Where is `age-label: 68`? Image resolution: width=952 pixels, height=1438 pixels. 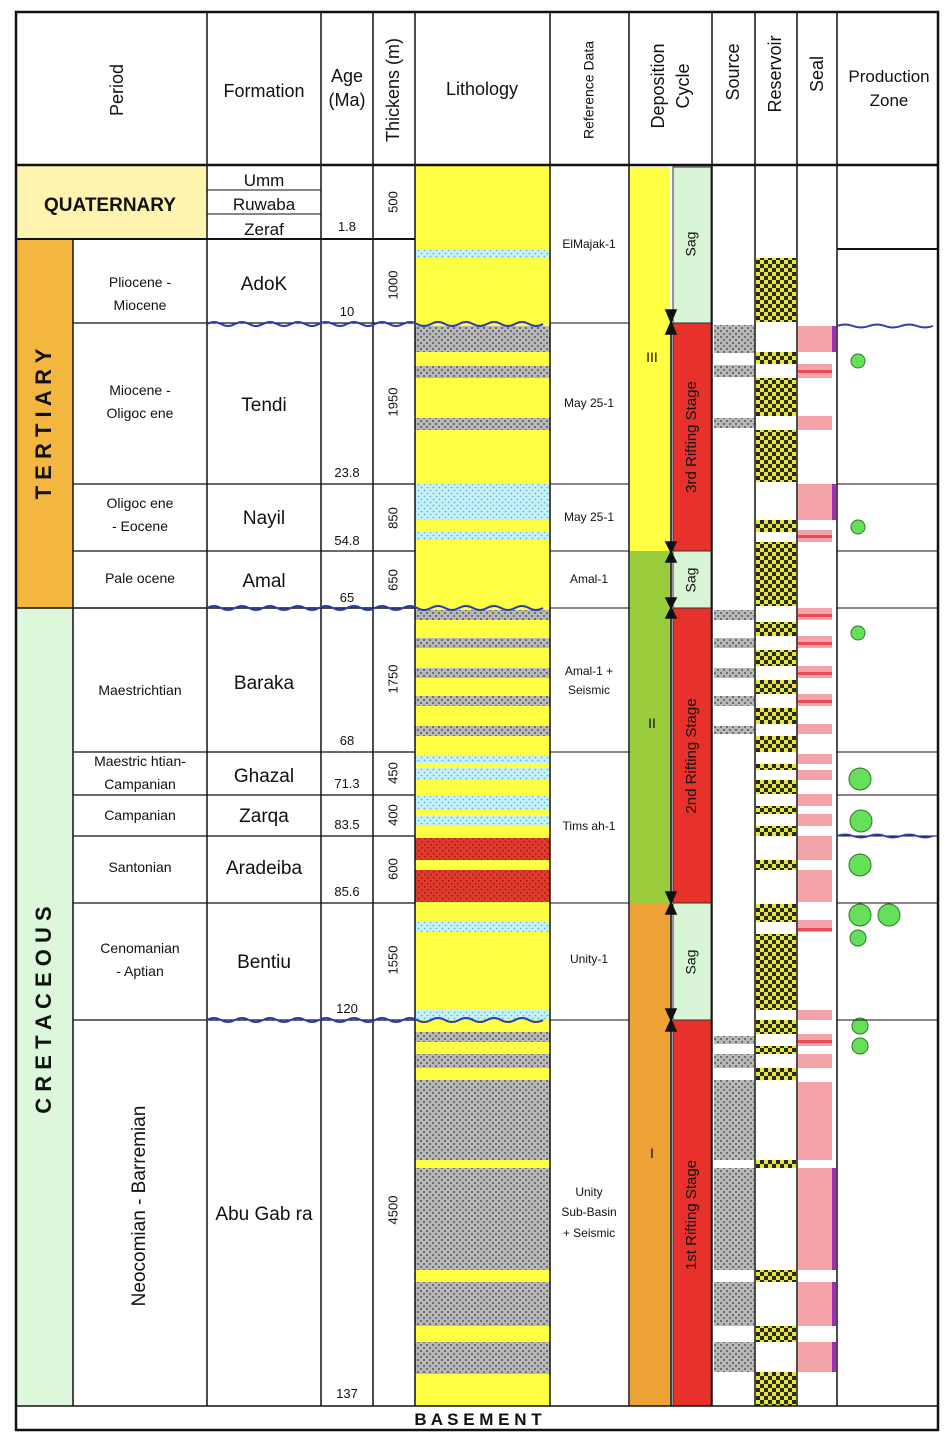
age-label: 68 is located at coordinates (347, 740).